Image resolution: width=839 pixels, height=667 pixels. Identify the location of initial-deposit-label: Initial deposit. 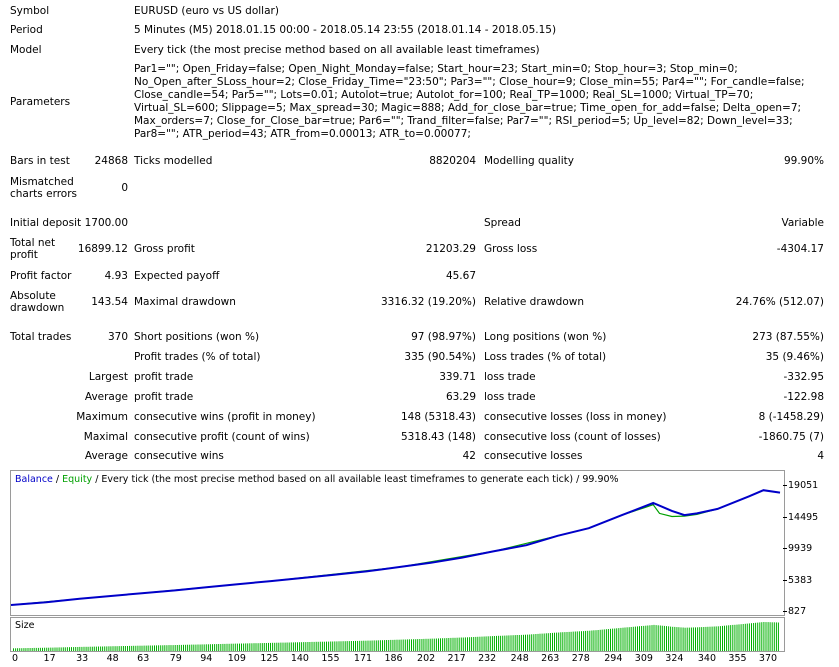
(46, 223).